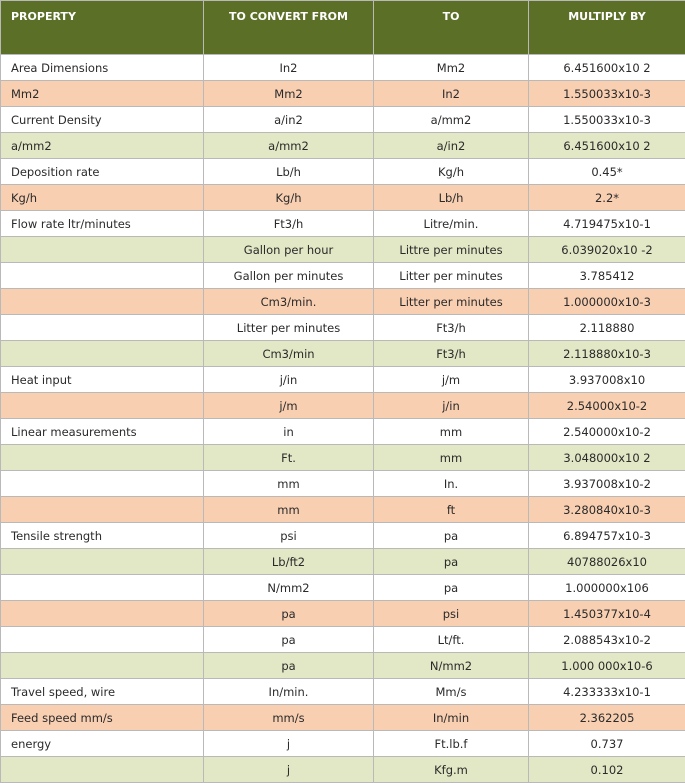  What do you see at coordinates (606, 509) in the screenshot?
I see `table-cell: 3.280840x10-3` at bounding box center [606, 509].